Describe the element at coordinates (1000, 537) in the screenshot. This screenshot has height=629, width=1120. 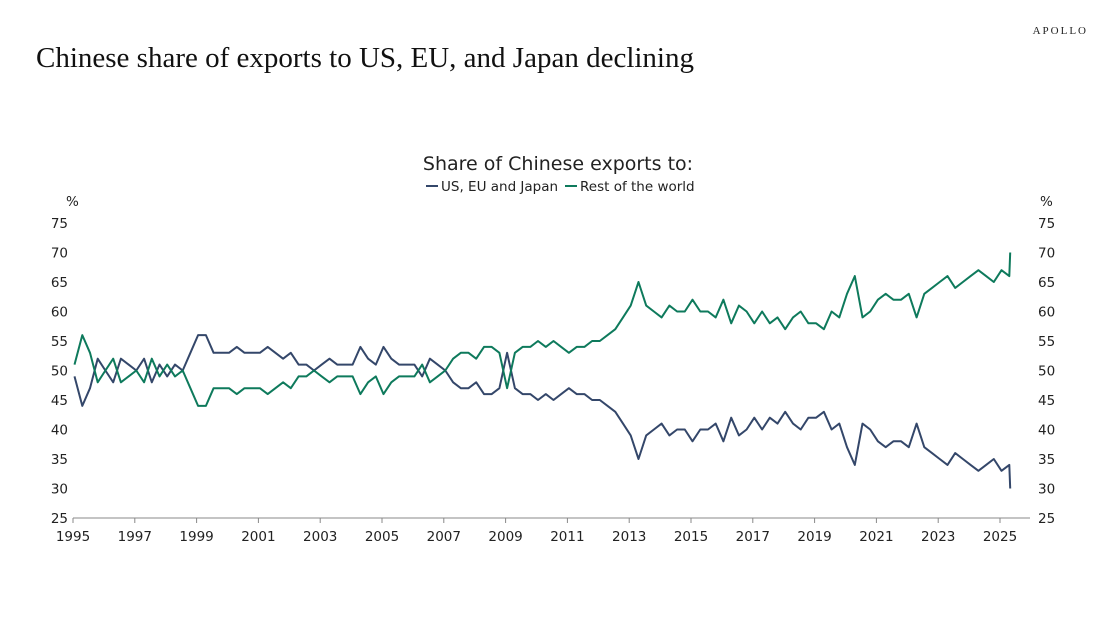
I see `x-tick-label: 2025` at that location.